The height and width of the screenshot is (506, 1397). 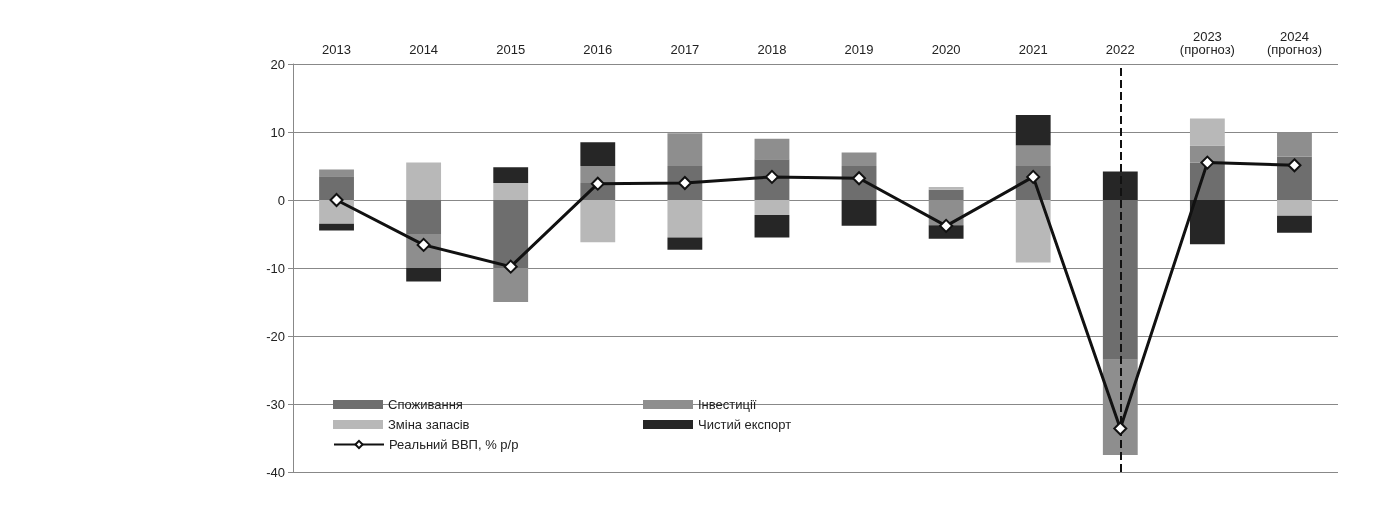 I want to click on x-tick-label: 2017, so click(x=685, y=49).